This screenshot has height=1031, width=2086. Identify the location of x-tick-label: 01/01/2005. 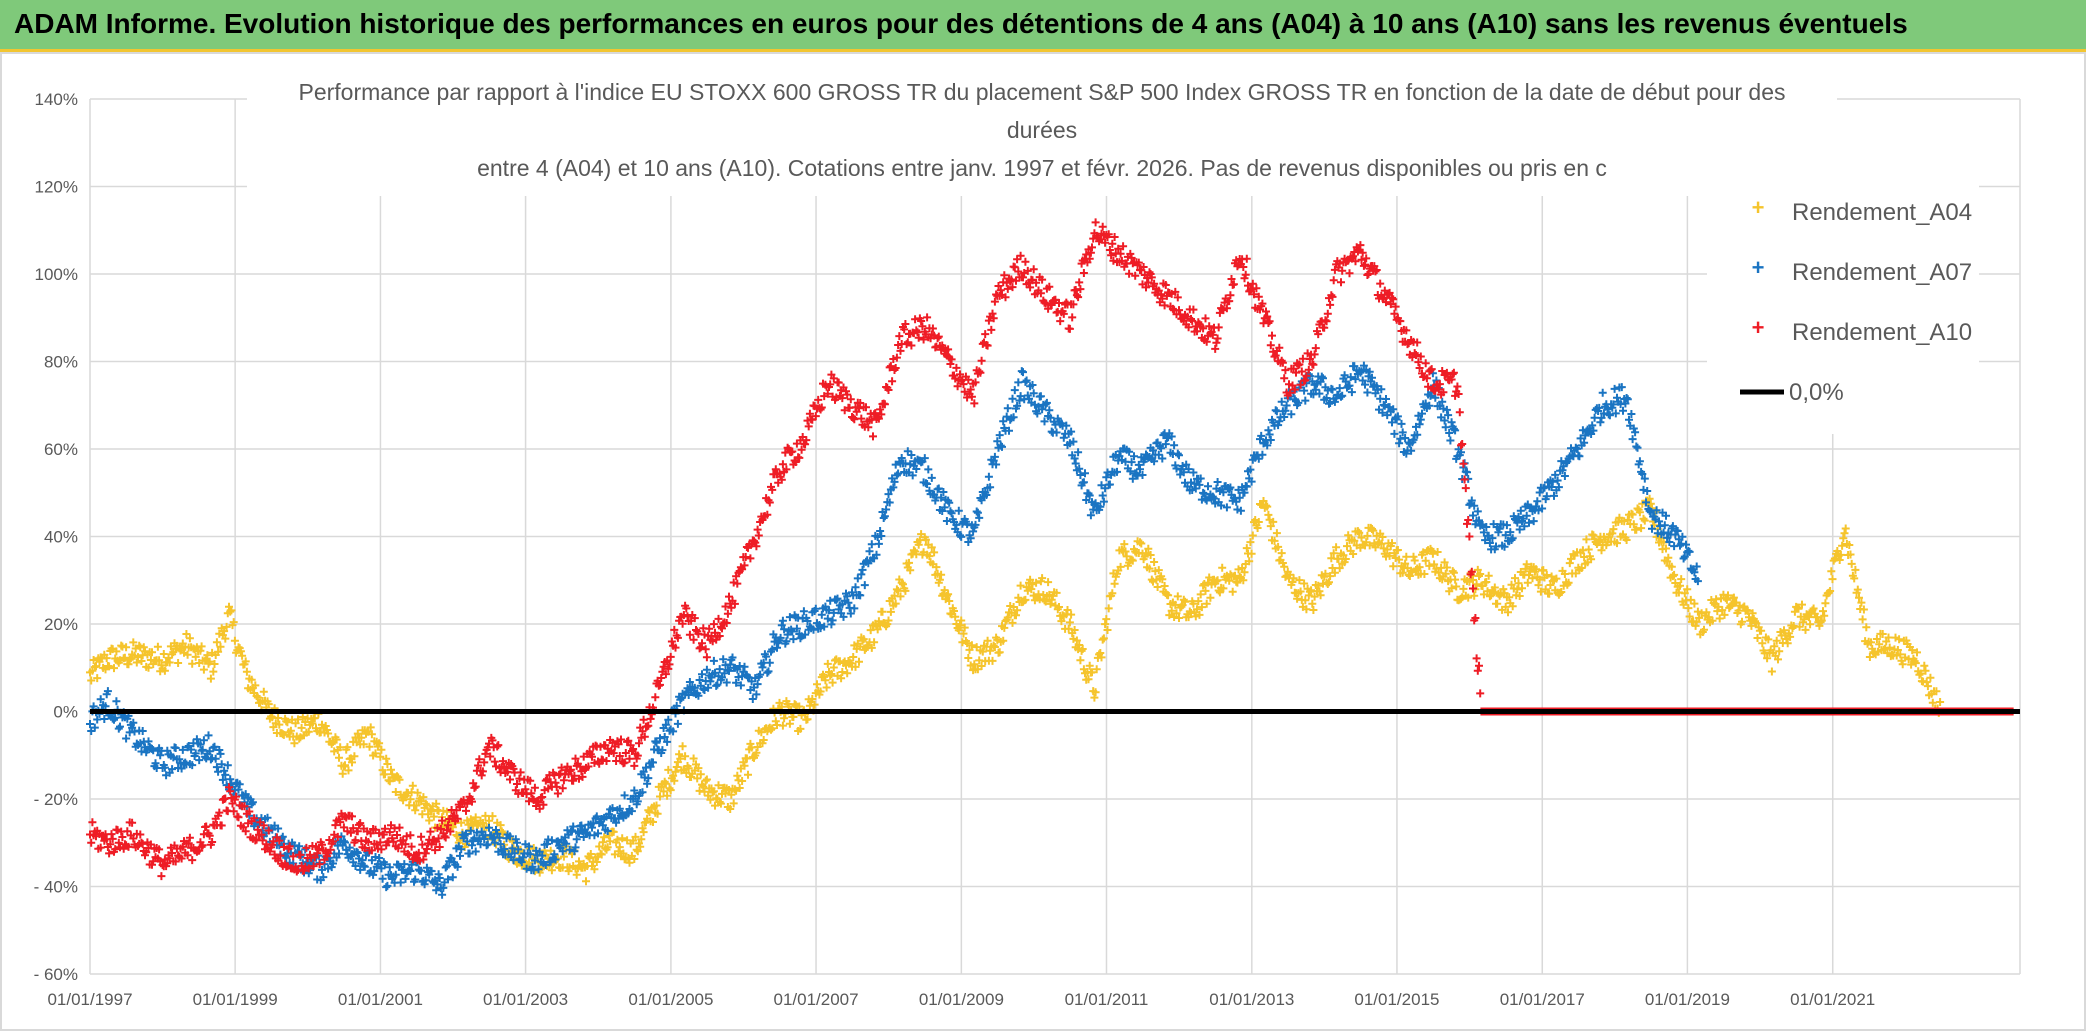
(670, 999).